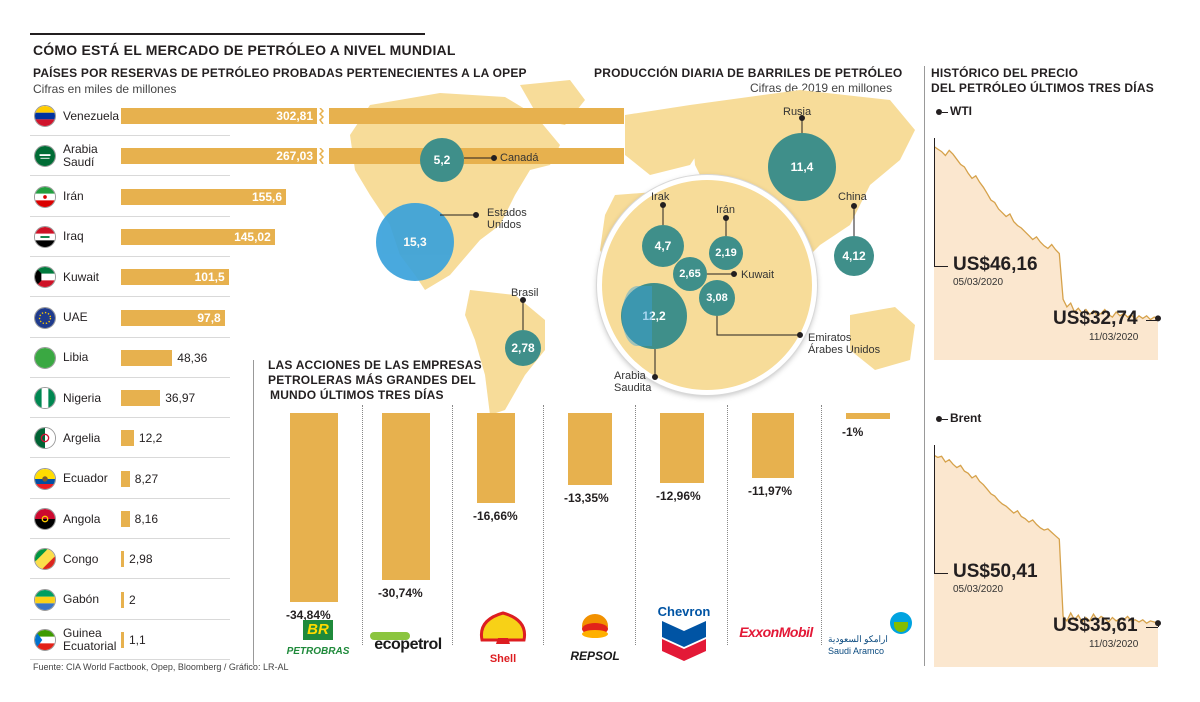 Image resolution: width=1200 pixels, height=702 pixels. What do you see at coordinates (82, 437) in the screenshot?
I see `country-name-line: Argelia` at bounding box center [82, 437].